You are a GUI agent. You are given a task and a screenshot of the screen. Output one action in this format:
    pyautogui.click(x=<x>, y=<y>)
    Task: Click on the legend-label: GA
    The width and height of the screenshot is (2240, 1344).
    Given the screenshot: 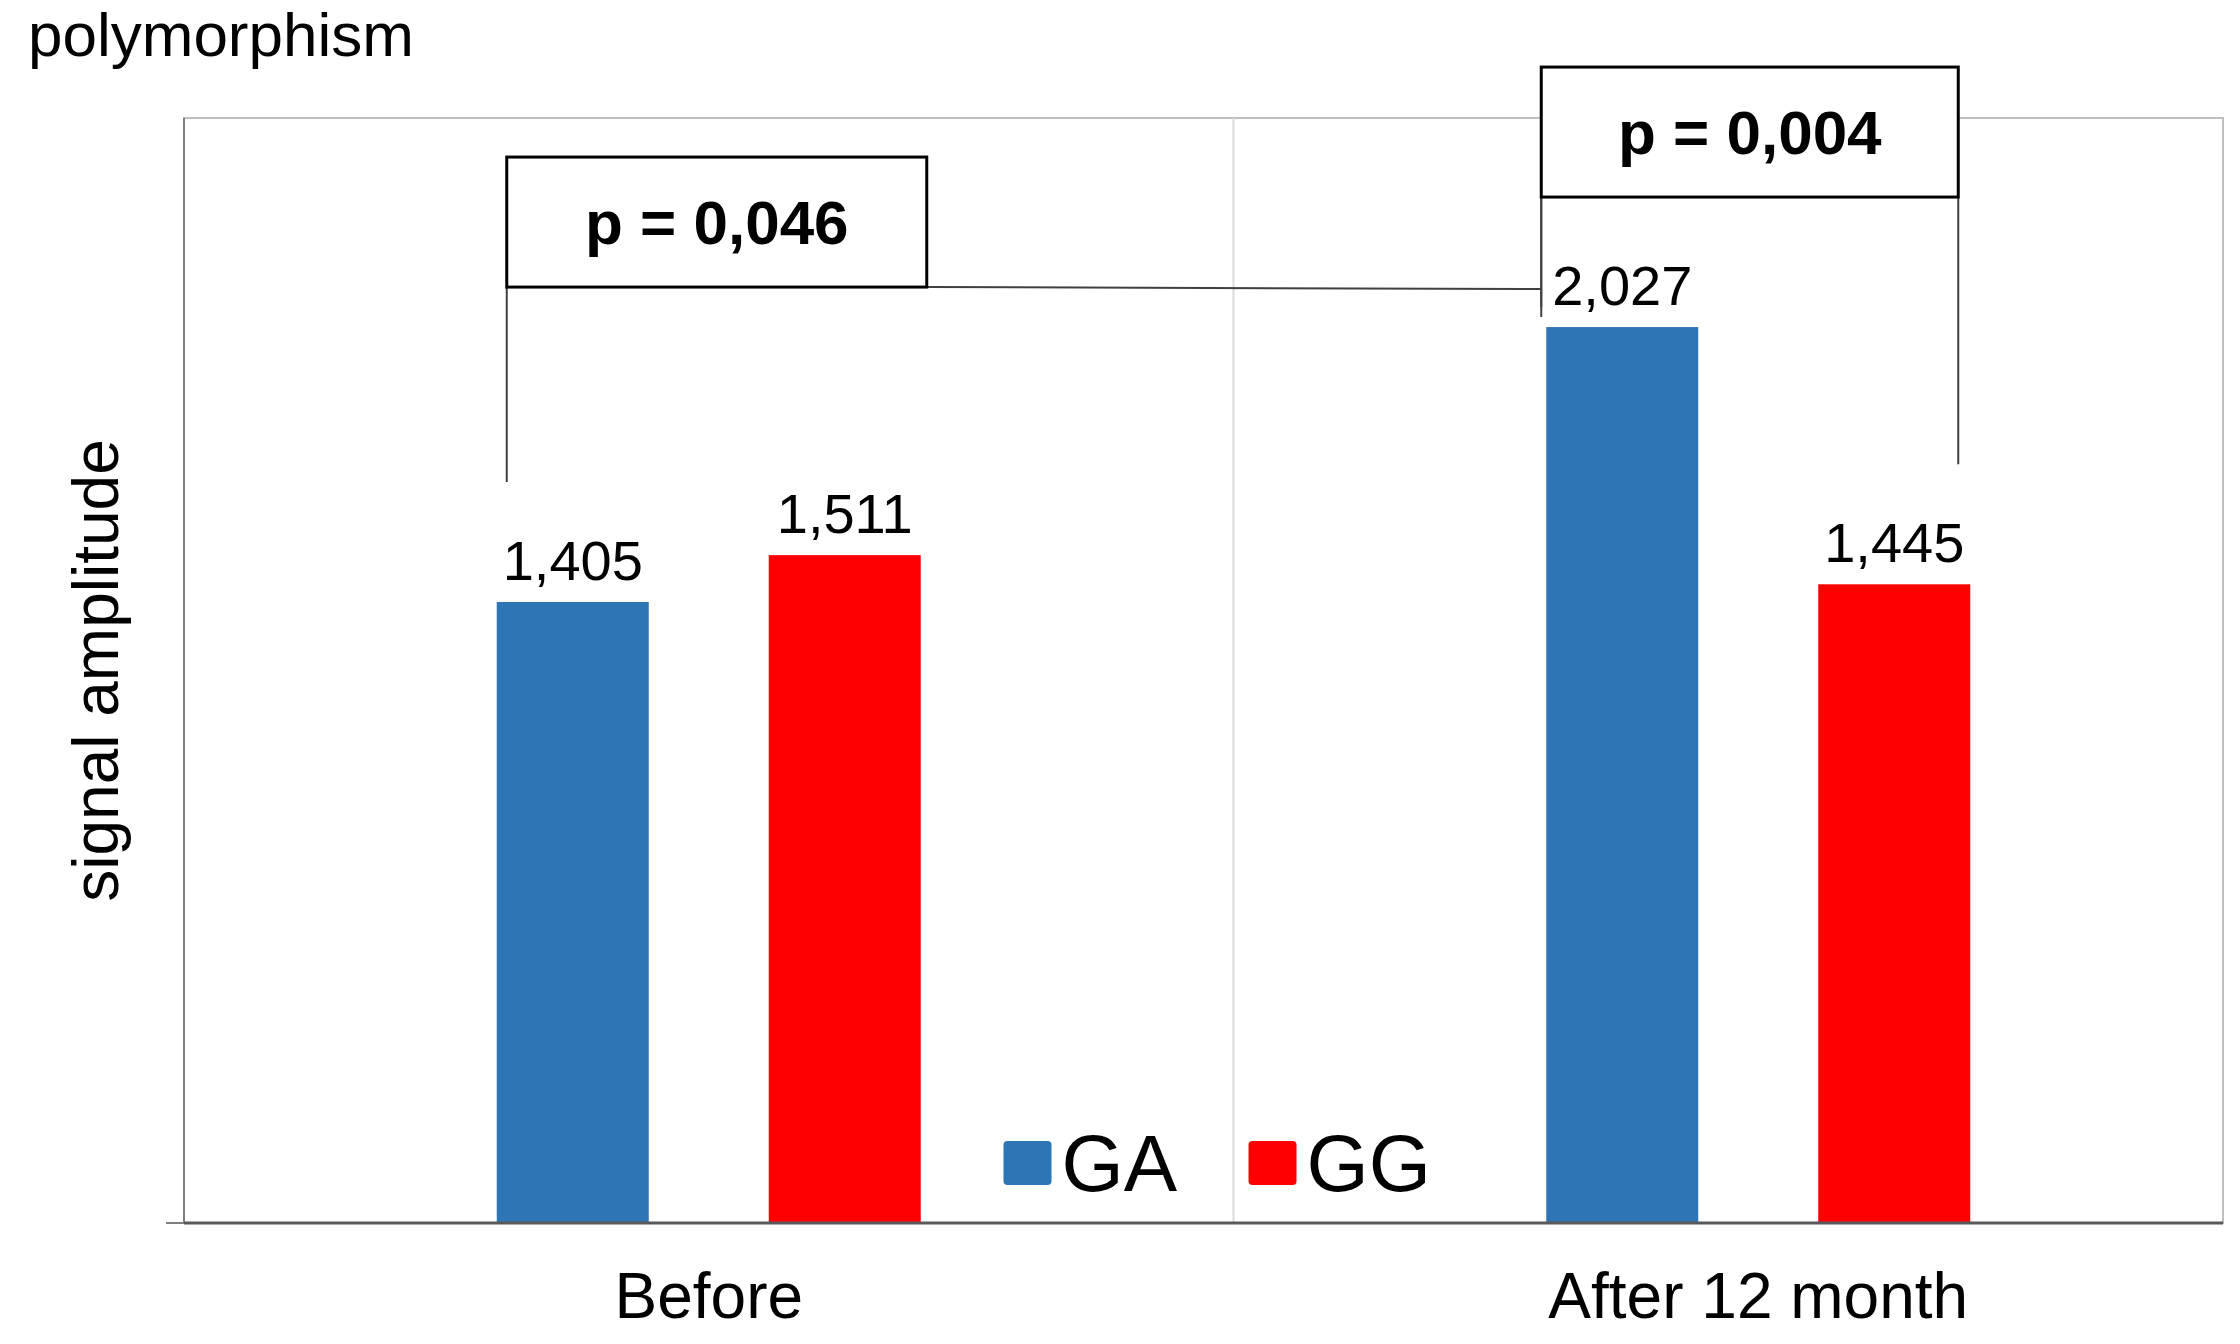 What is the action you would take?
    pyautogui.click(x=1119, y=1163)
    